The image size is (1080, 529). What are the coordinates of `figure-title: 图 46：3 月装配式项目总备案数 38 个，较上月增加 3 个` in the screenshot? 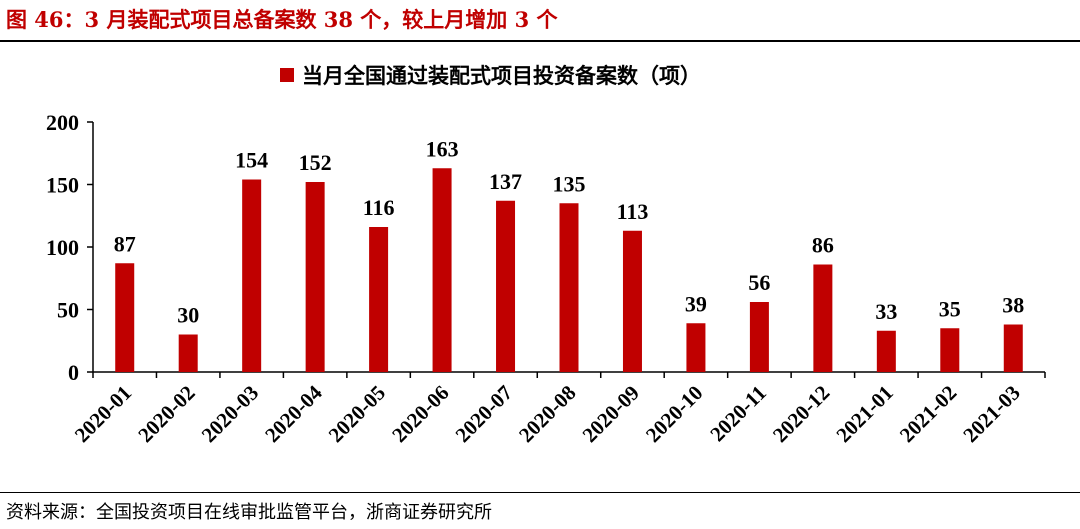 It's located at (282, 19).